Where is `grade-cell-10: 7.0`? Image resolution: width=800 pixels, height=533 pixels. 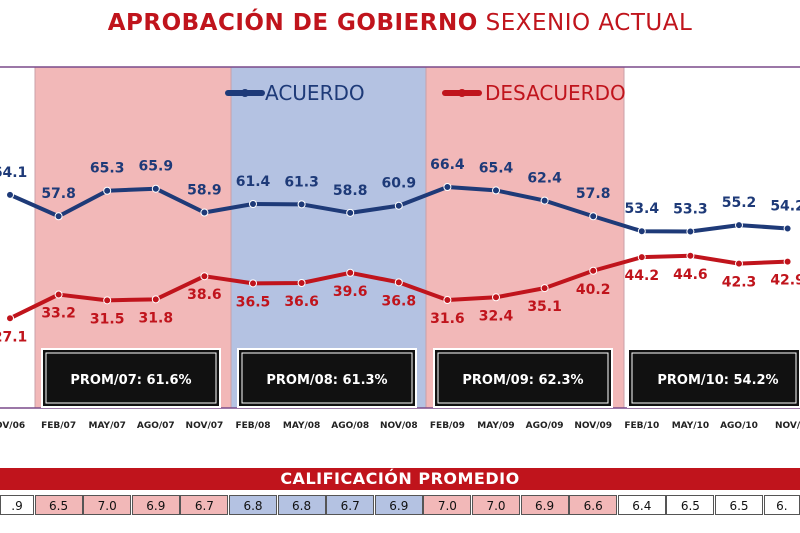 grade-cell-10: 7.0 is located at coordinates (496, 505).